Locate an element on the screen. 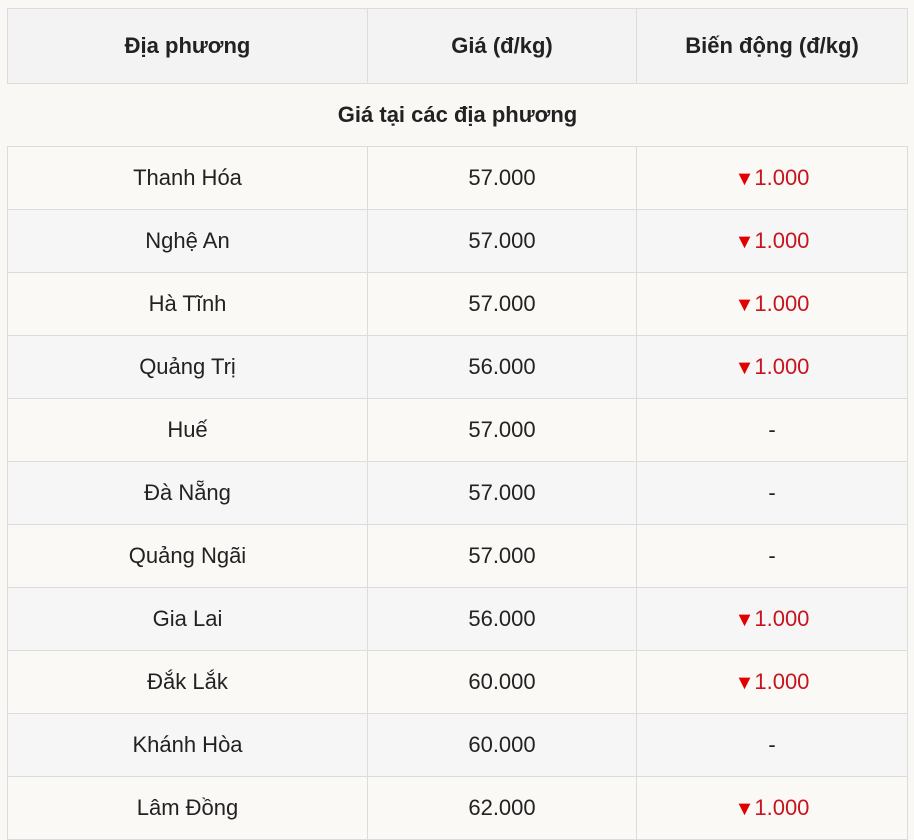  place-cell: Thanh Hóa is located at coordinates (187, 178).